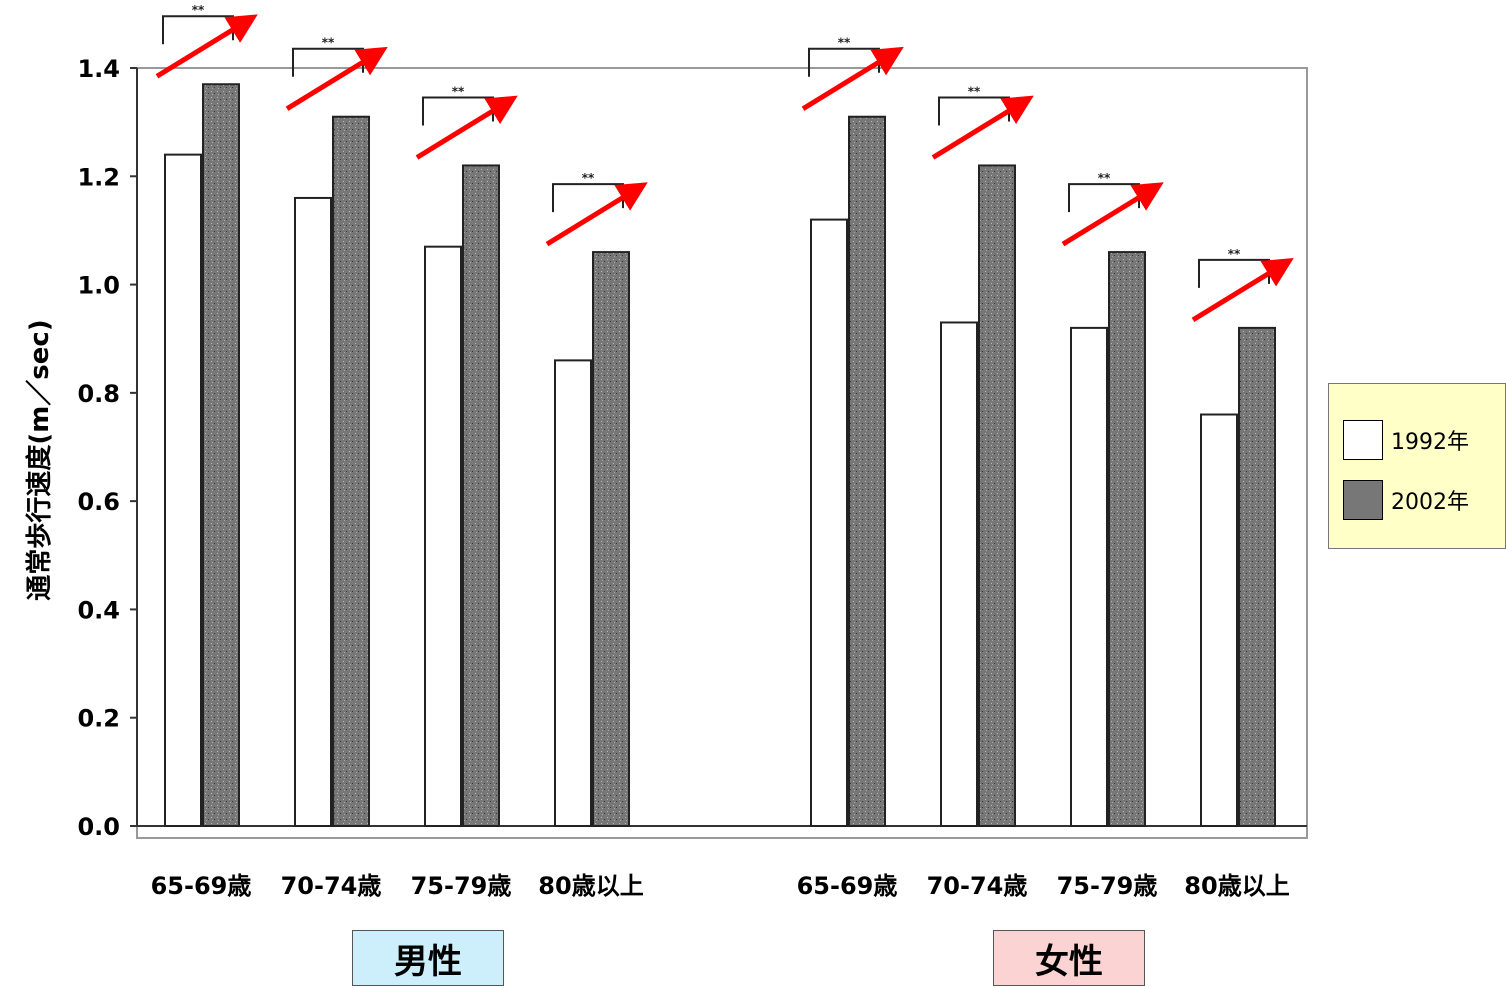 Image resolution: width=1506 pixels, height=988 pixels. Describe the element at coordinates (98, 177) in the screenshot. I see `y-tick-label: 1.2` at that location.